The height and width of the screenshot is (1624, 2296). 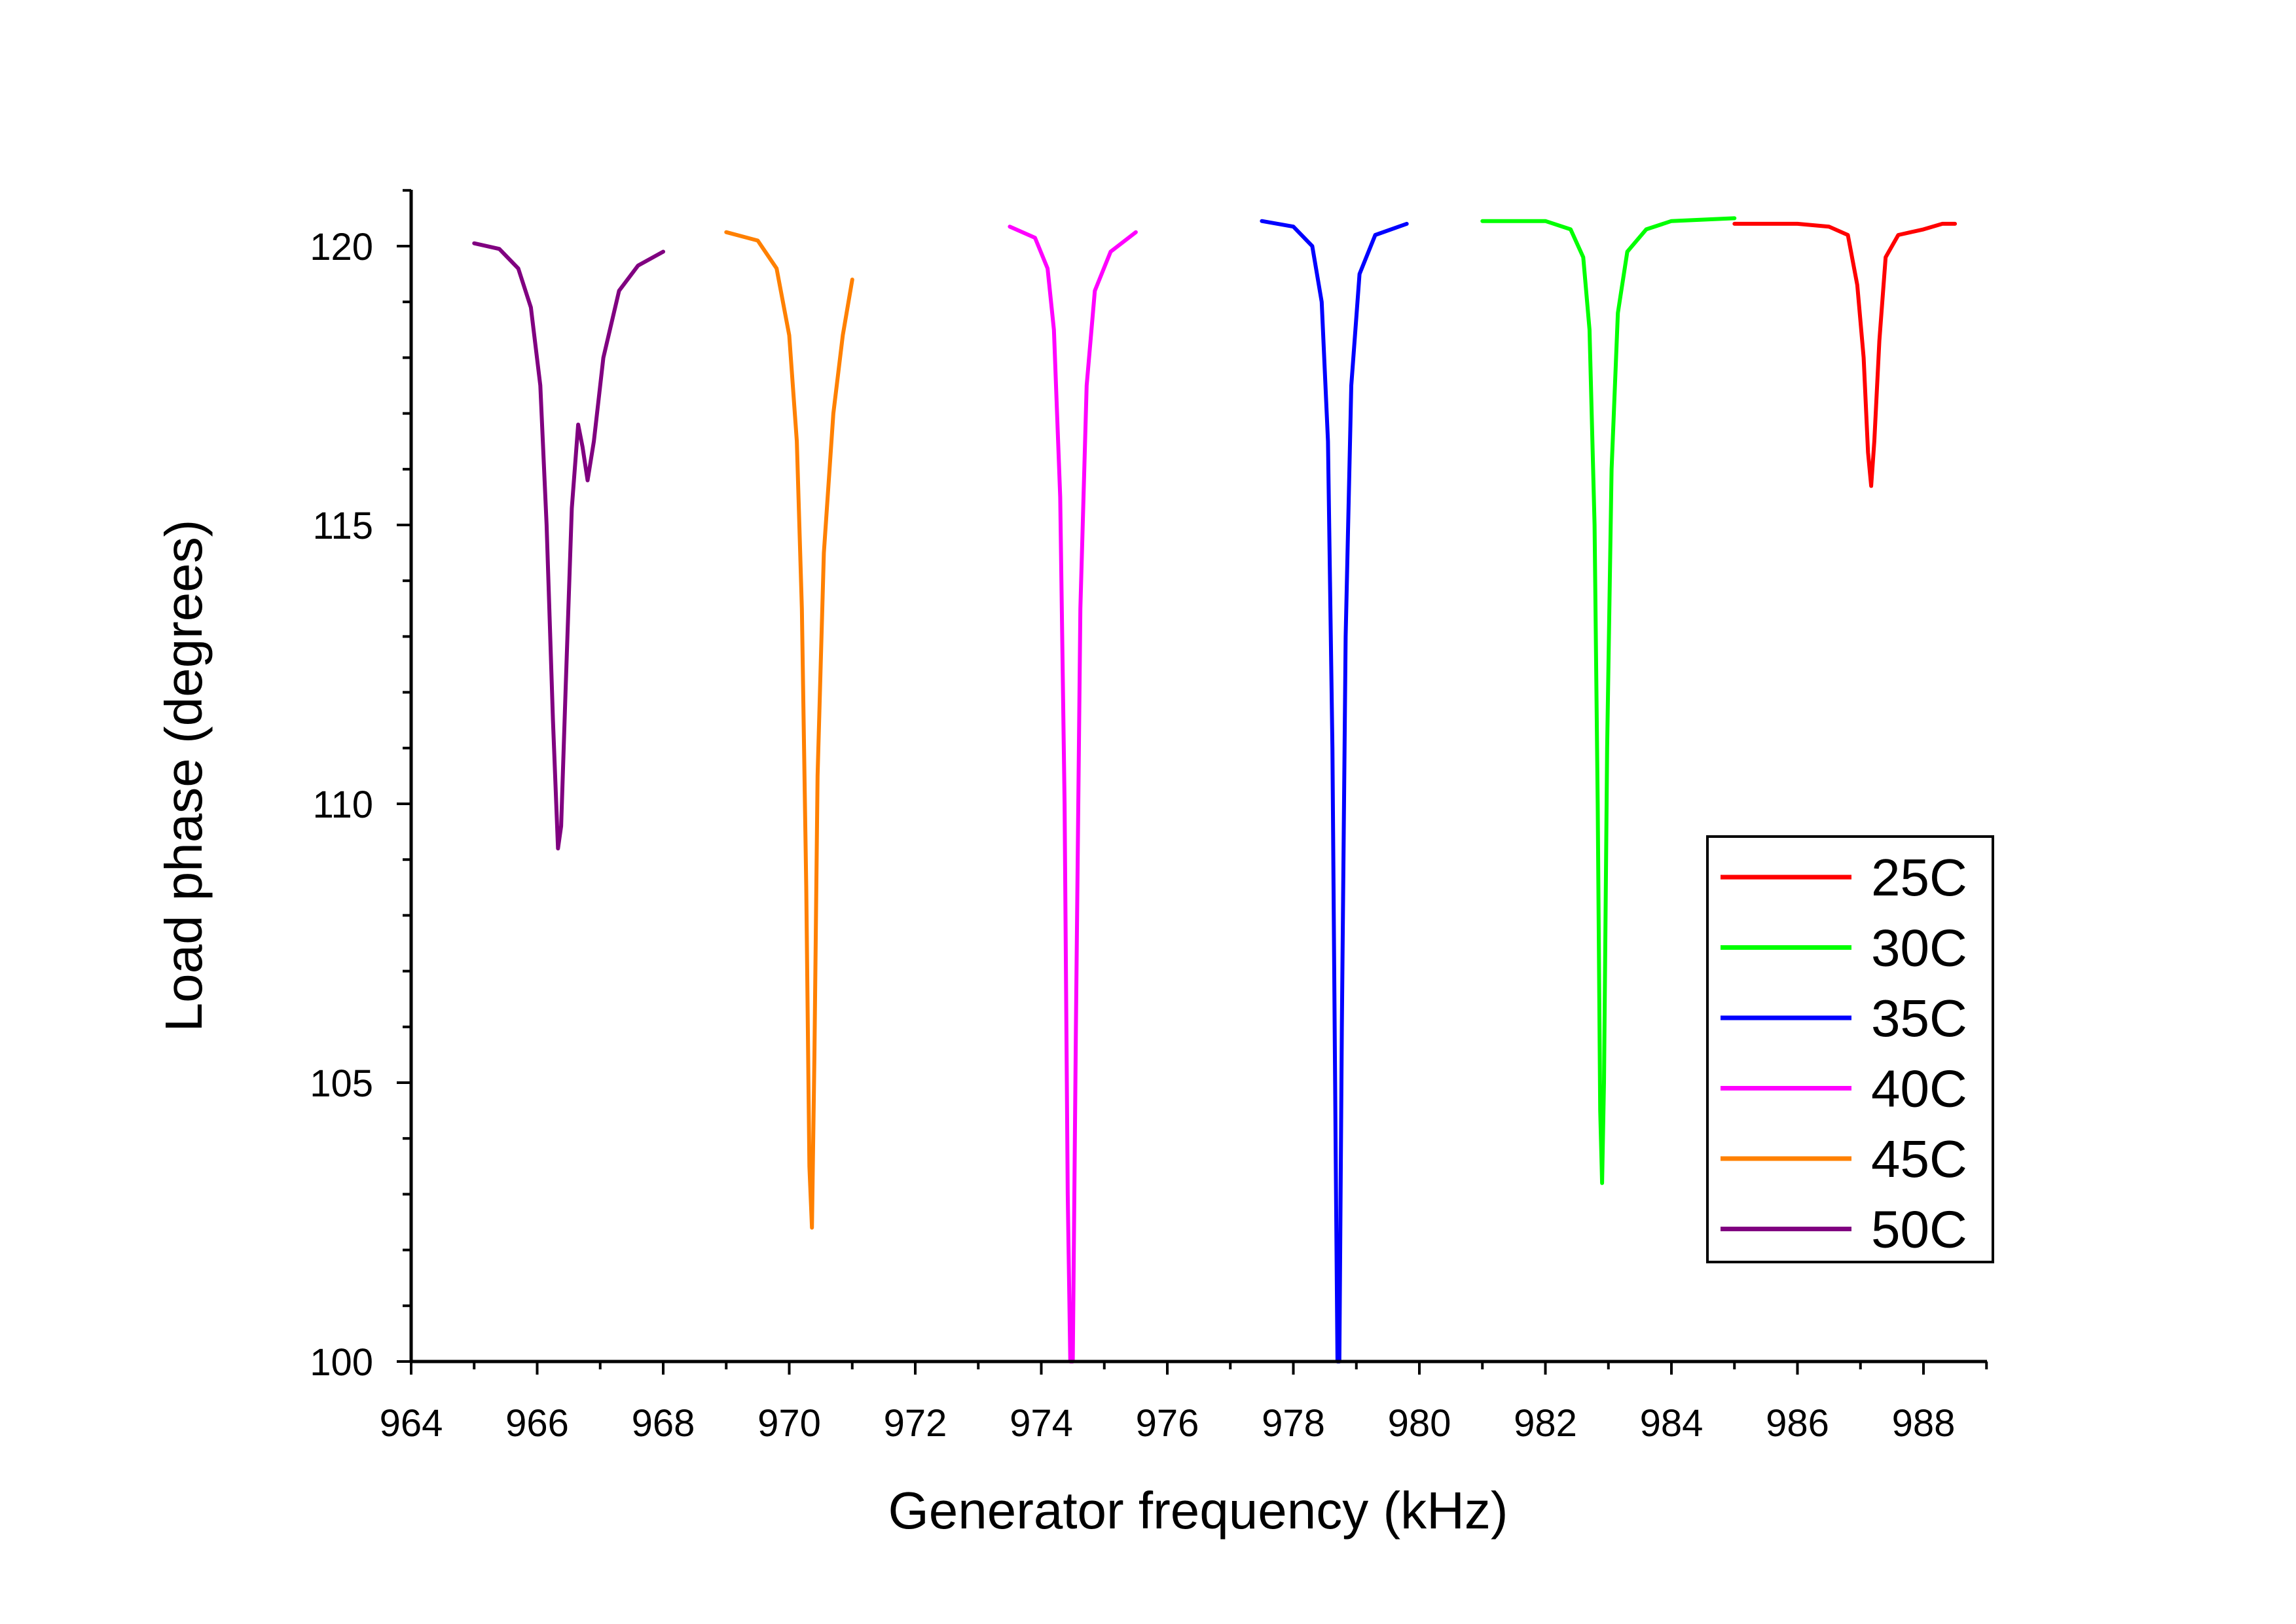 I want to click on x-tick-label: 986, so click(x=1797, y=1423).